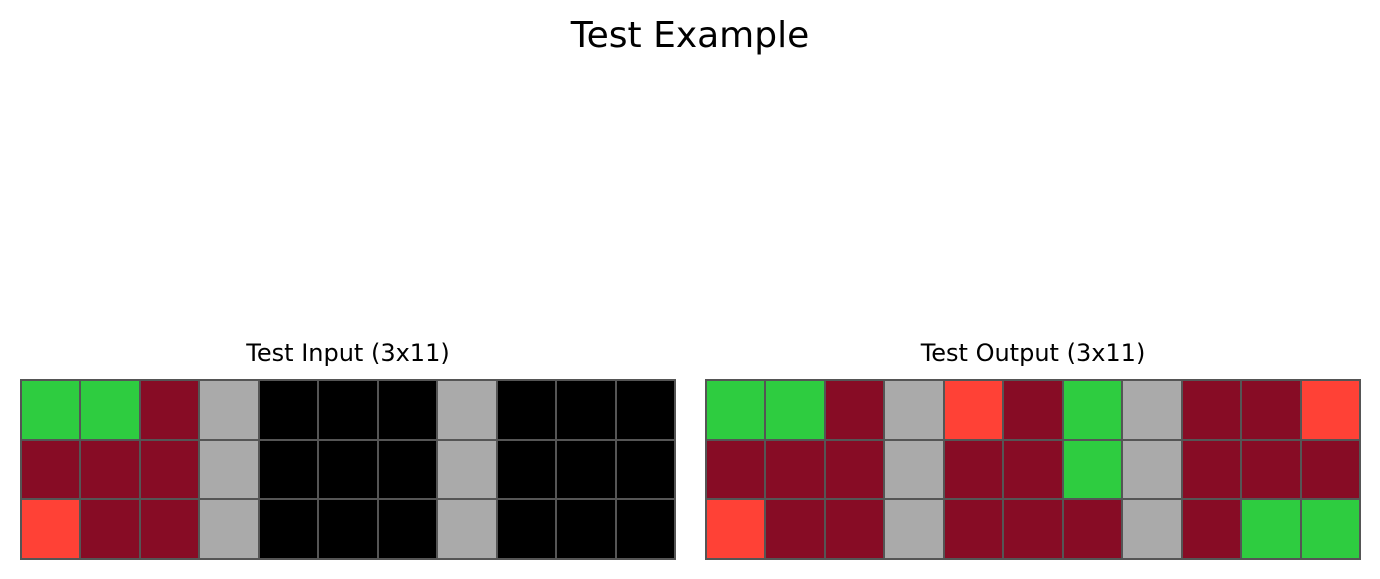  What do you see at coordinates (467, 469) in the screenshot?
I see `input-cell-r1-c7` at bounding box center [467, 469].